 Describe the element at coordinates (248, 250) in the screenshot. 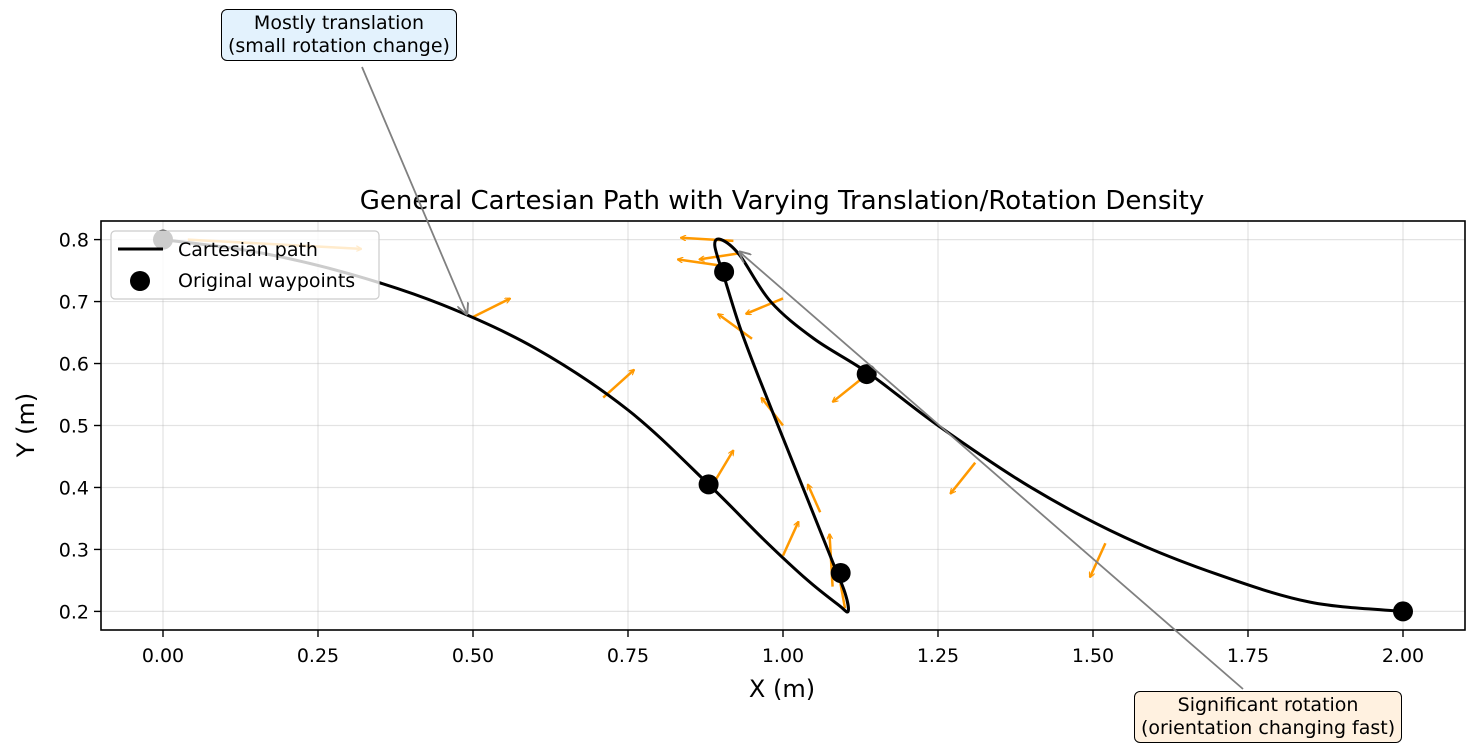

I see `legend-label-path: Cartesian path` at that location.